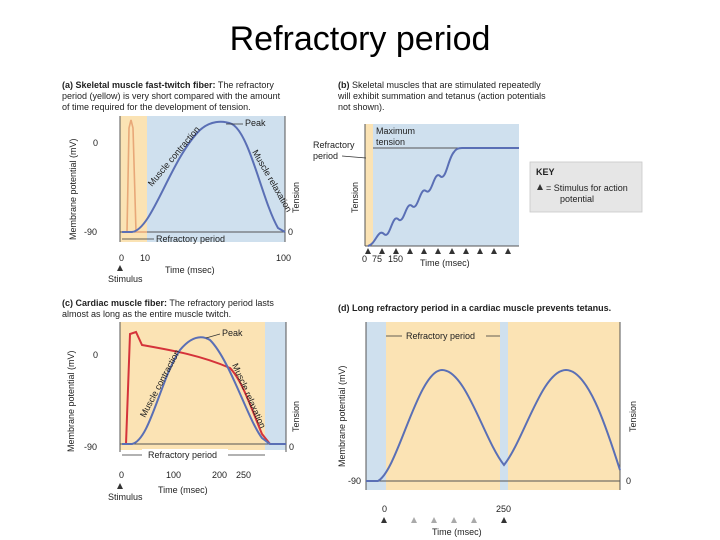 The width and height of the screenshot is (720, 540). What do you see at coordinates (190, 270) in the screenshot?
I see `panel-a-x-label: Time (msec)` at bounding box center [190, 270].